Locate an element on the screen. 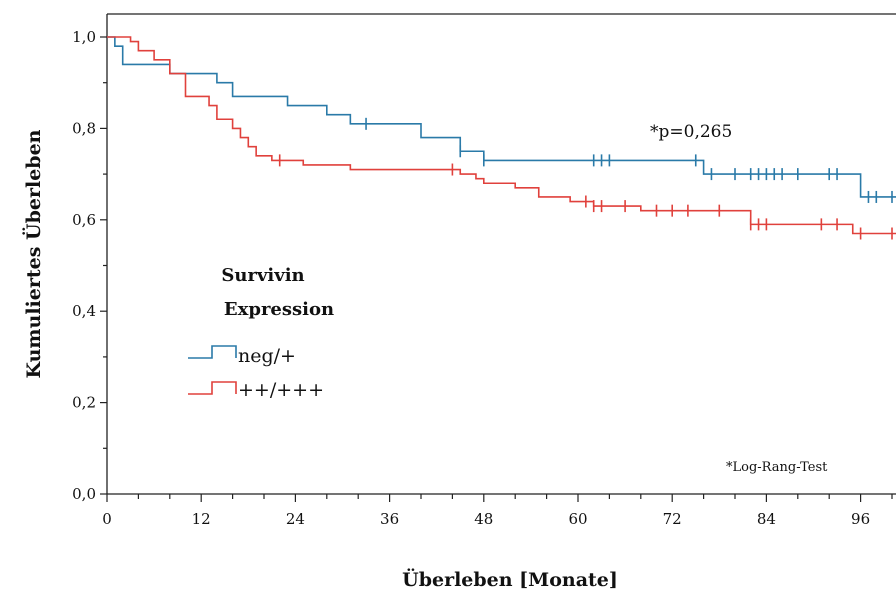  y-tick-label: 1,0 is located at coordinates (84, 37).